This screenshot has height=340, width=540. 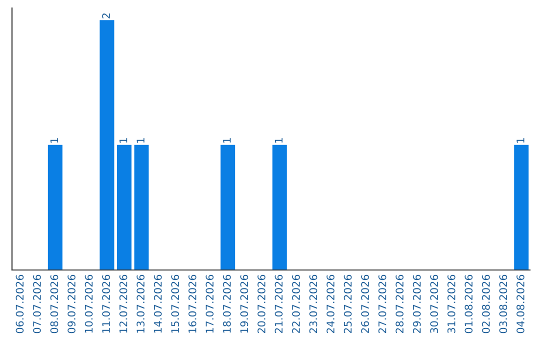 What do you see at coordinates (175, 303) in the screenshot?
I see `x-tick-label: 15.07.2026` at bounding box center [175, 303].